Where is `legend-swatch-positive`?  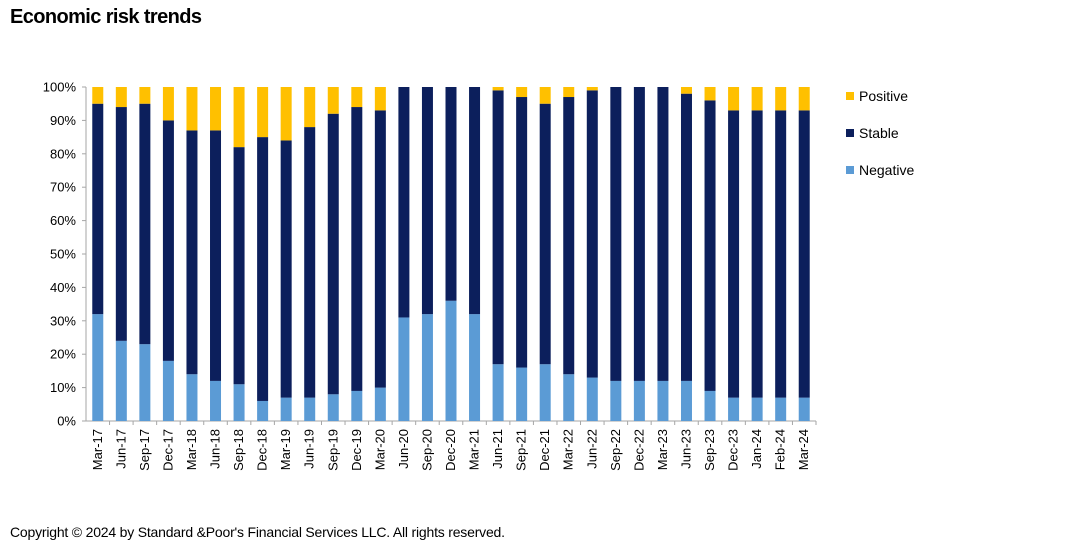
legend-swatch-positive is located at coordinates (850, 96).